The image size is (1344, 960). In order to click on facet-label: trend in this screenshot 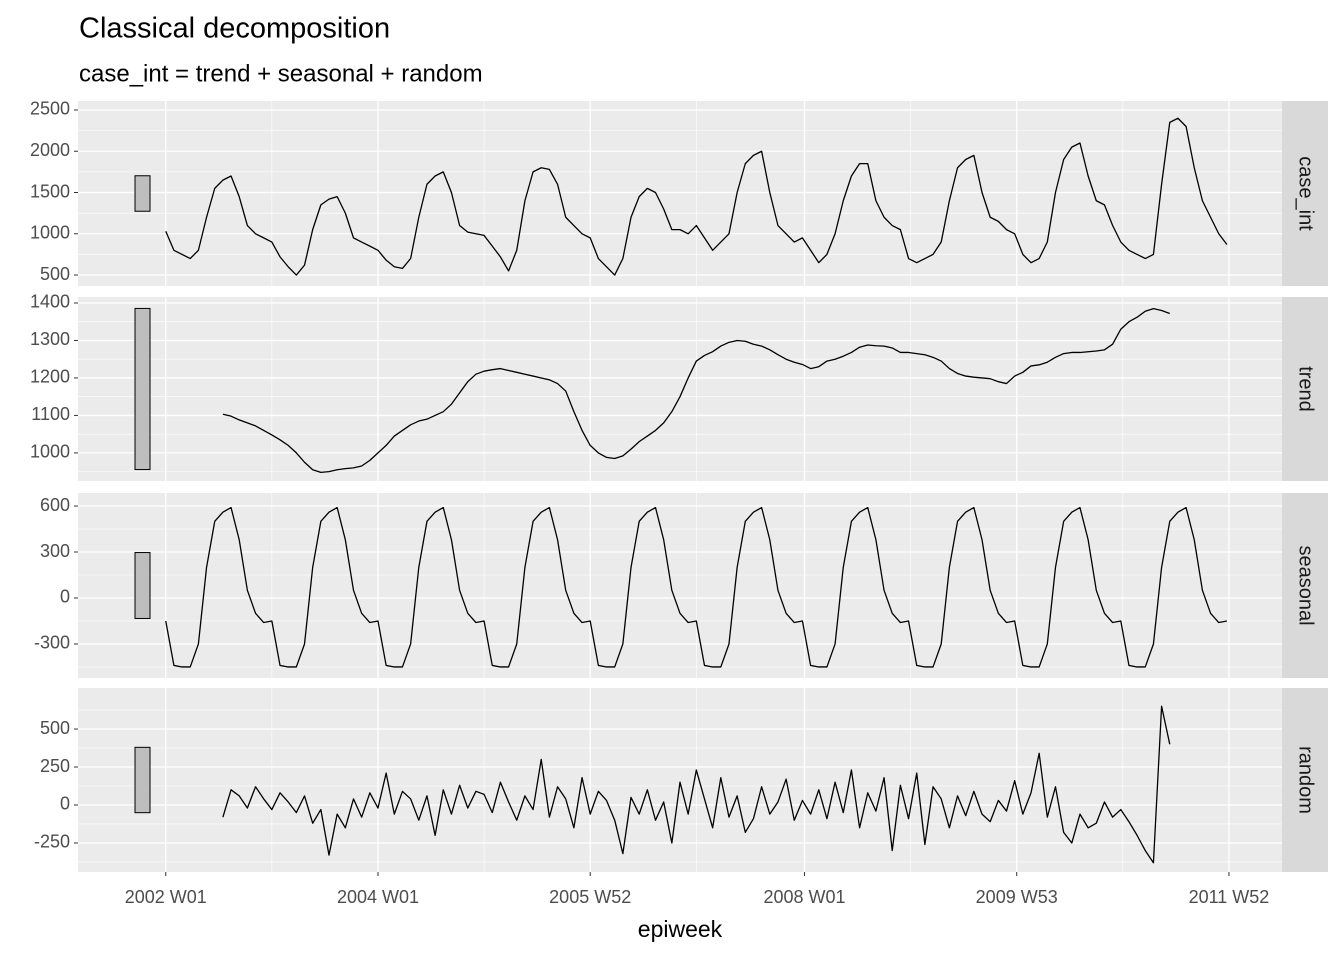, I will do `click(1306, 389)`.